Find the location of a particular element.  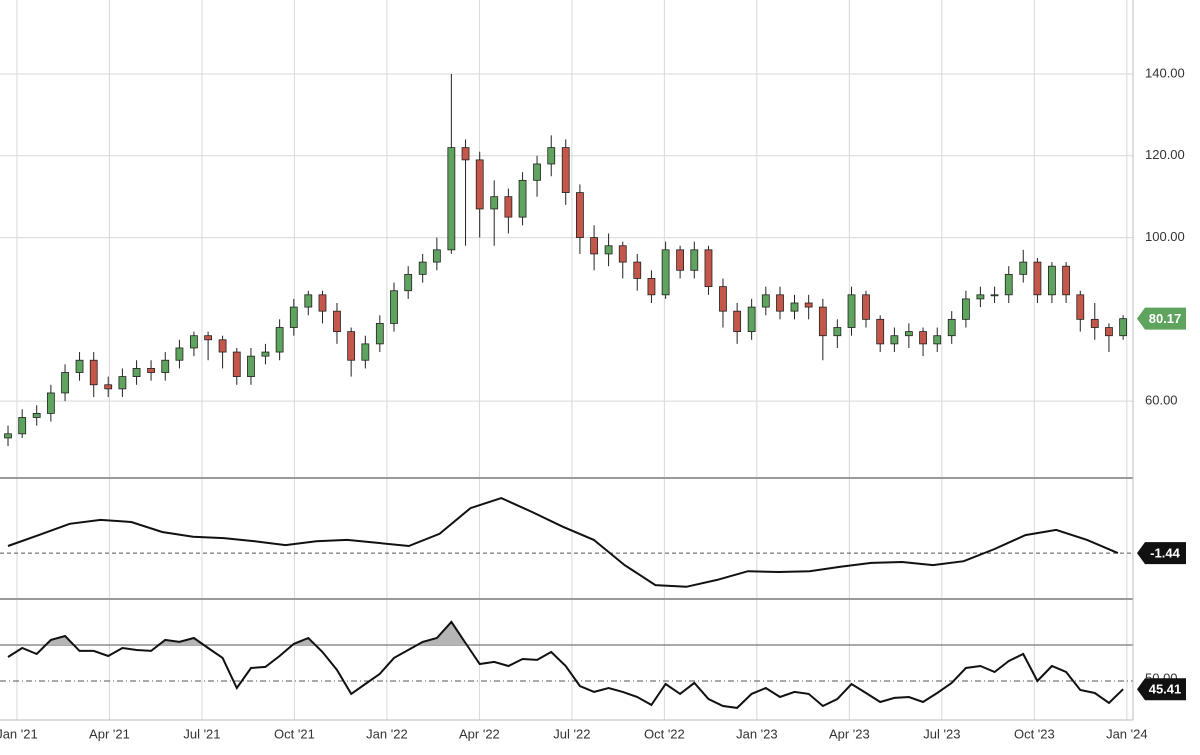

x-tick-label: Apr '21 is located at coordinates (109, 733).